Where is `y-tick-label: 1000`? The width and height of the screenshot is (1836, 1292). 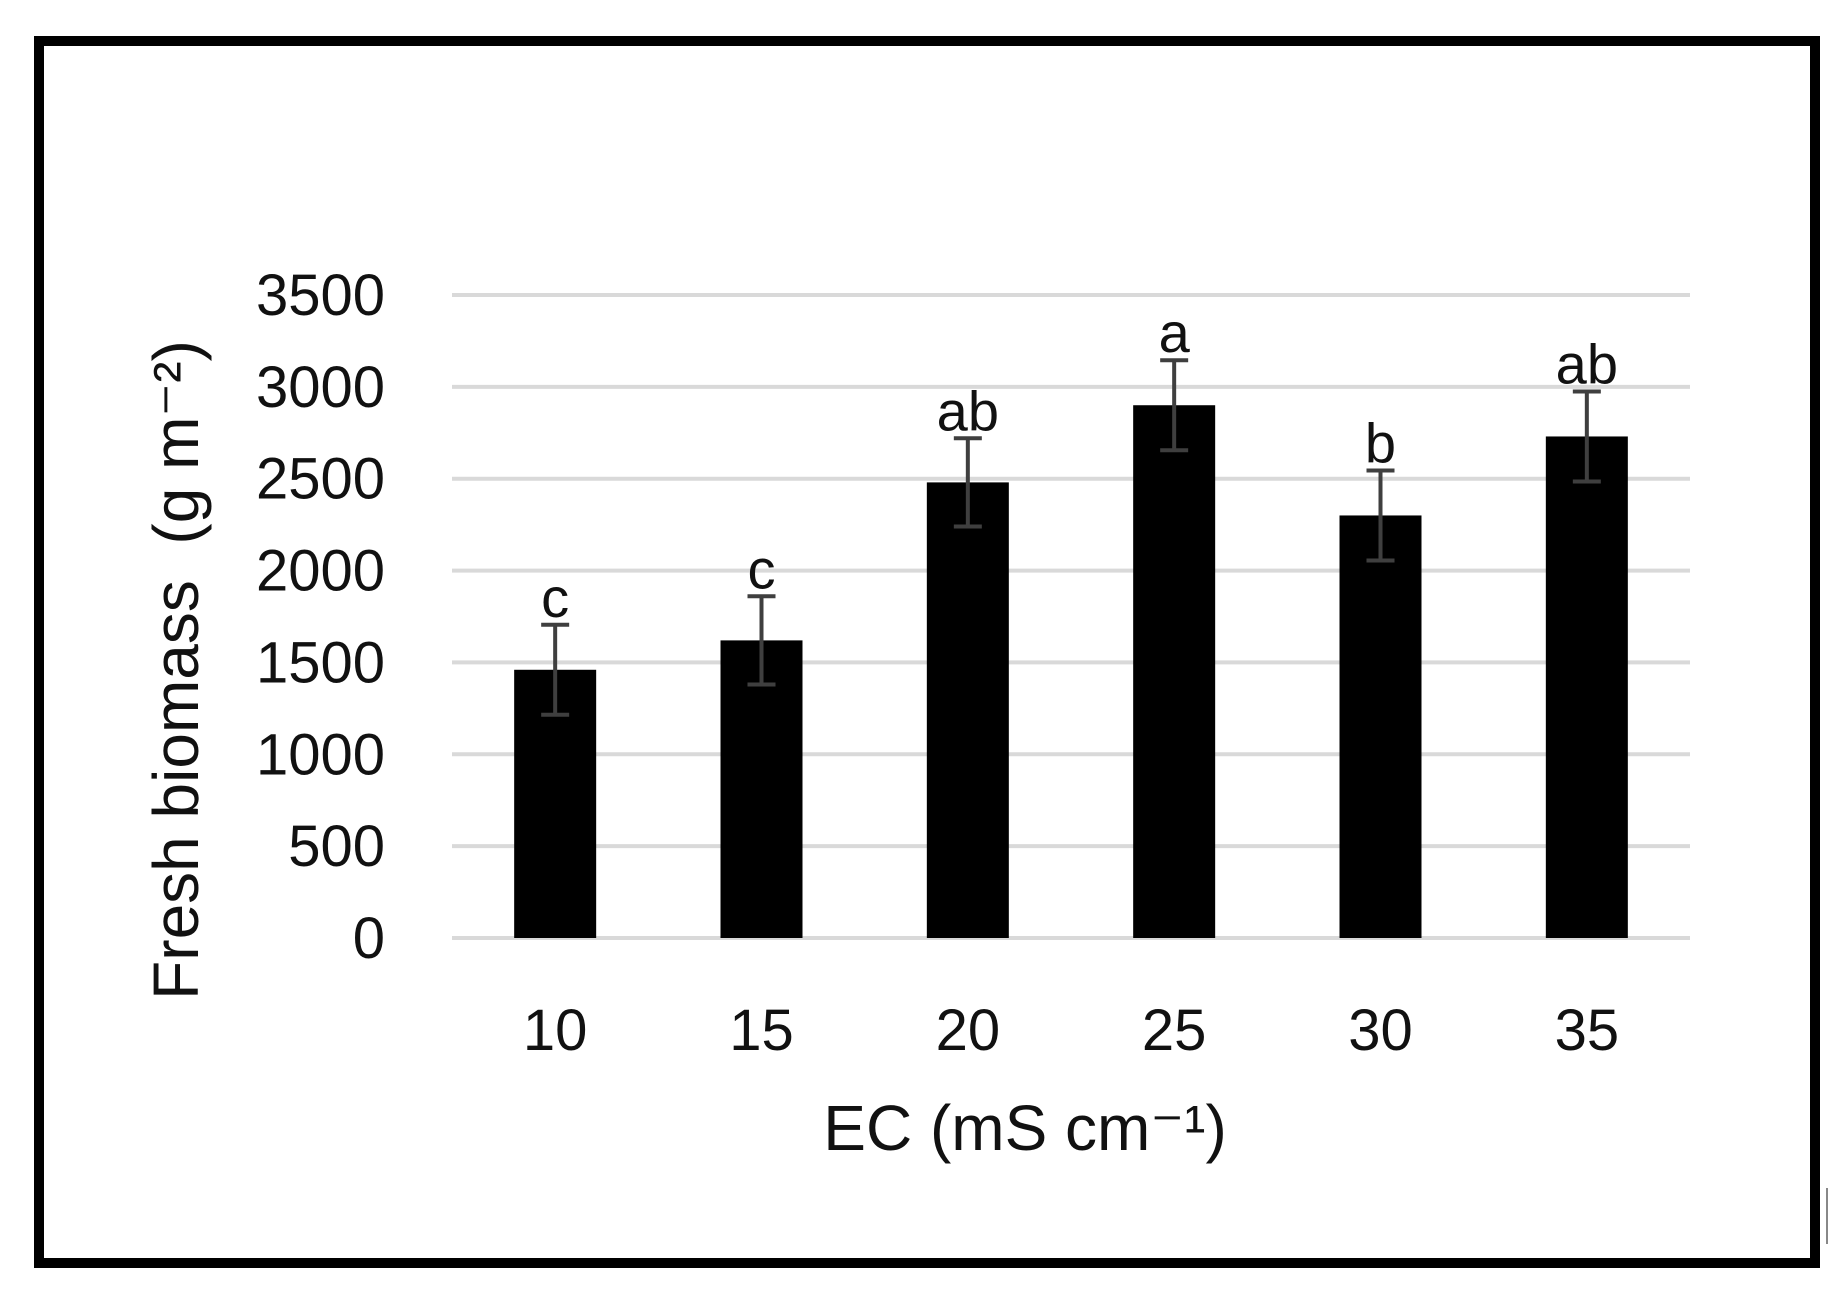
y-tick-label: 1000 is located at coordinates (320, 754).